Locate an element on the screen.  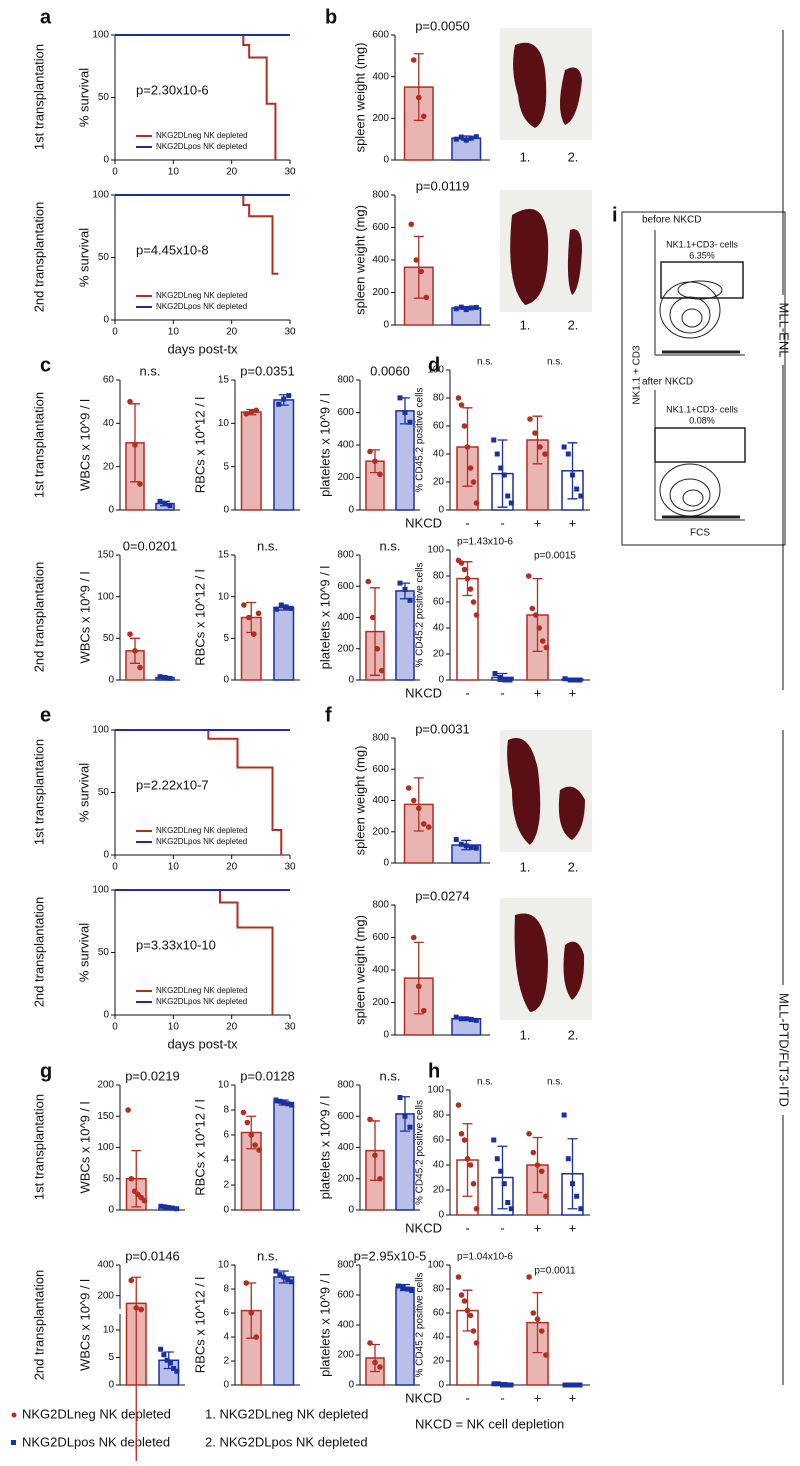
annotation: p=0.0274 is located at coordinates (442, 895).